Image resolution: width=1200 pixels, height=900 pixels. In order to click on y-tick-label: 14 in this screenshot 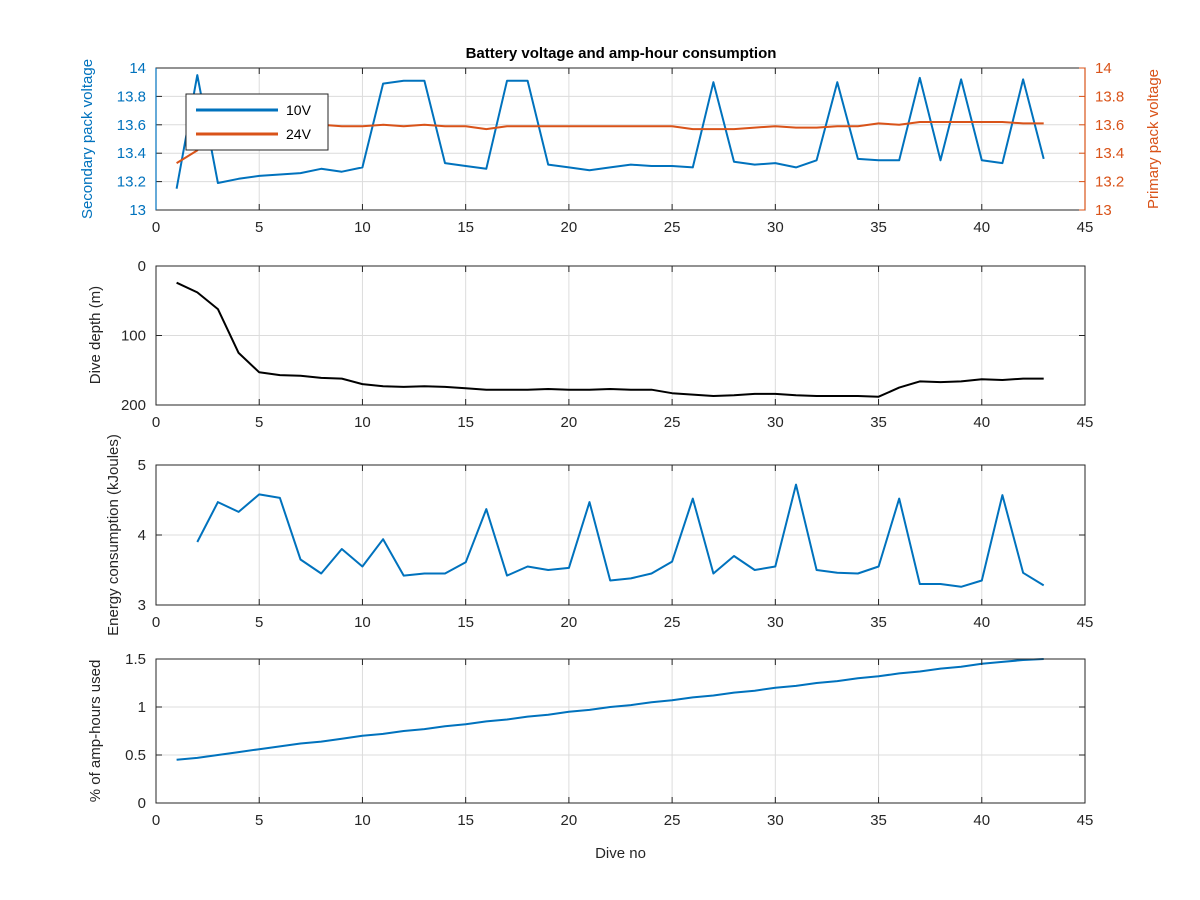, I will do `click(137, 68)`.